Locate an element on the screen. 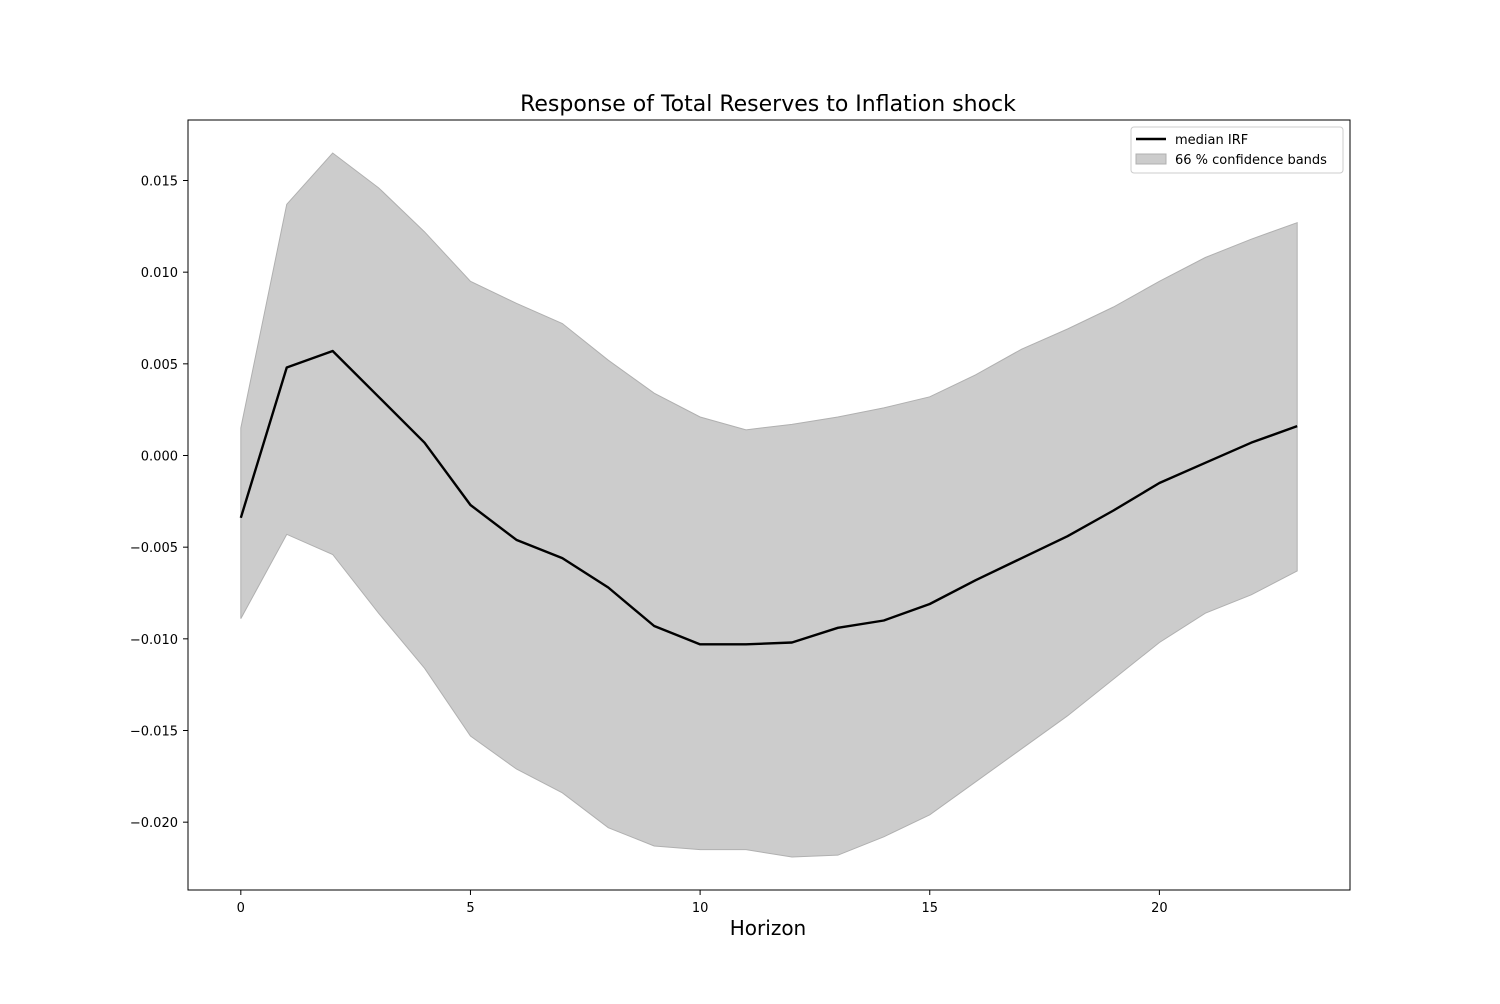 The height and width of the screenshot is (1004, 1500). x-tick-label: 0 is located at coordinates (241, 908).